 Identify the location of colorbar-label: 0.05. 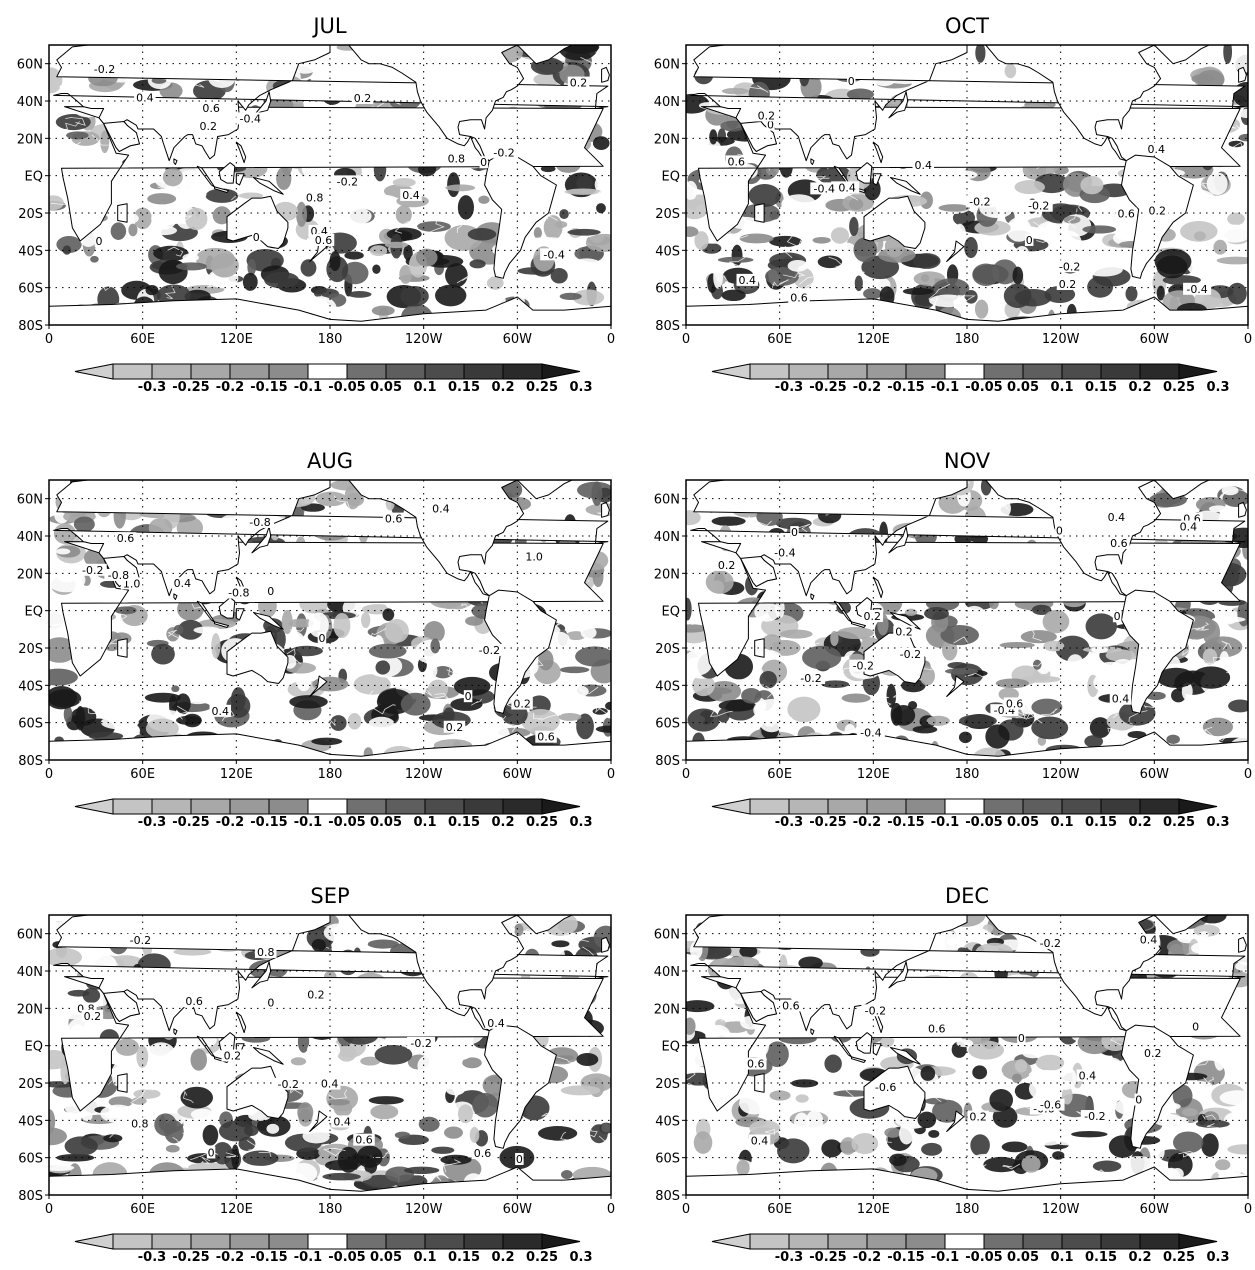
(1023, 1257).